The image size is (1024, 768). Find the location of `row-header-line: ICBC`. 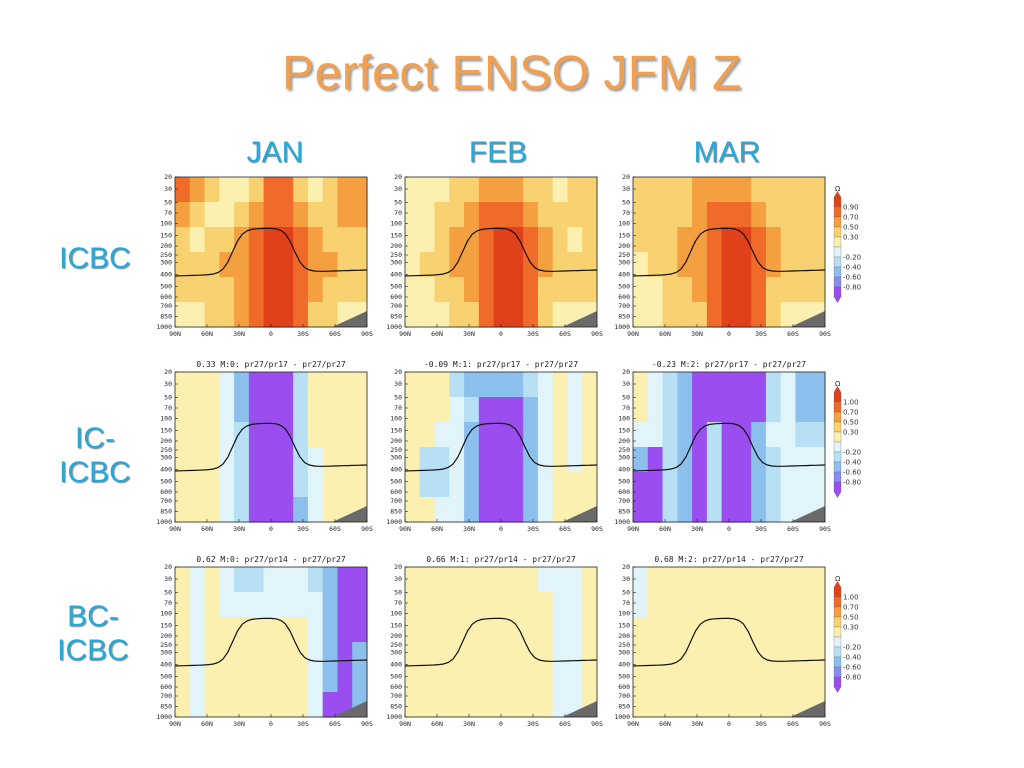

row-header-line: ICBC is located at coordinates (93, 650).